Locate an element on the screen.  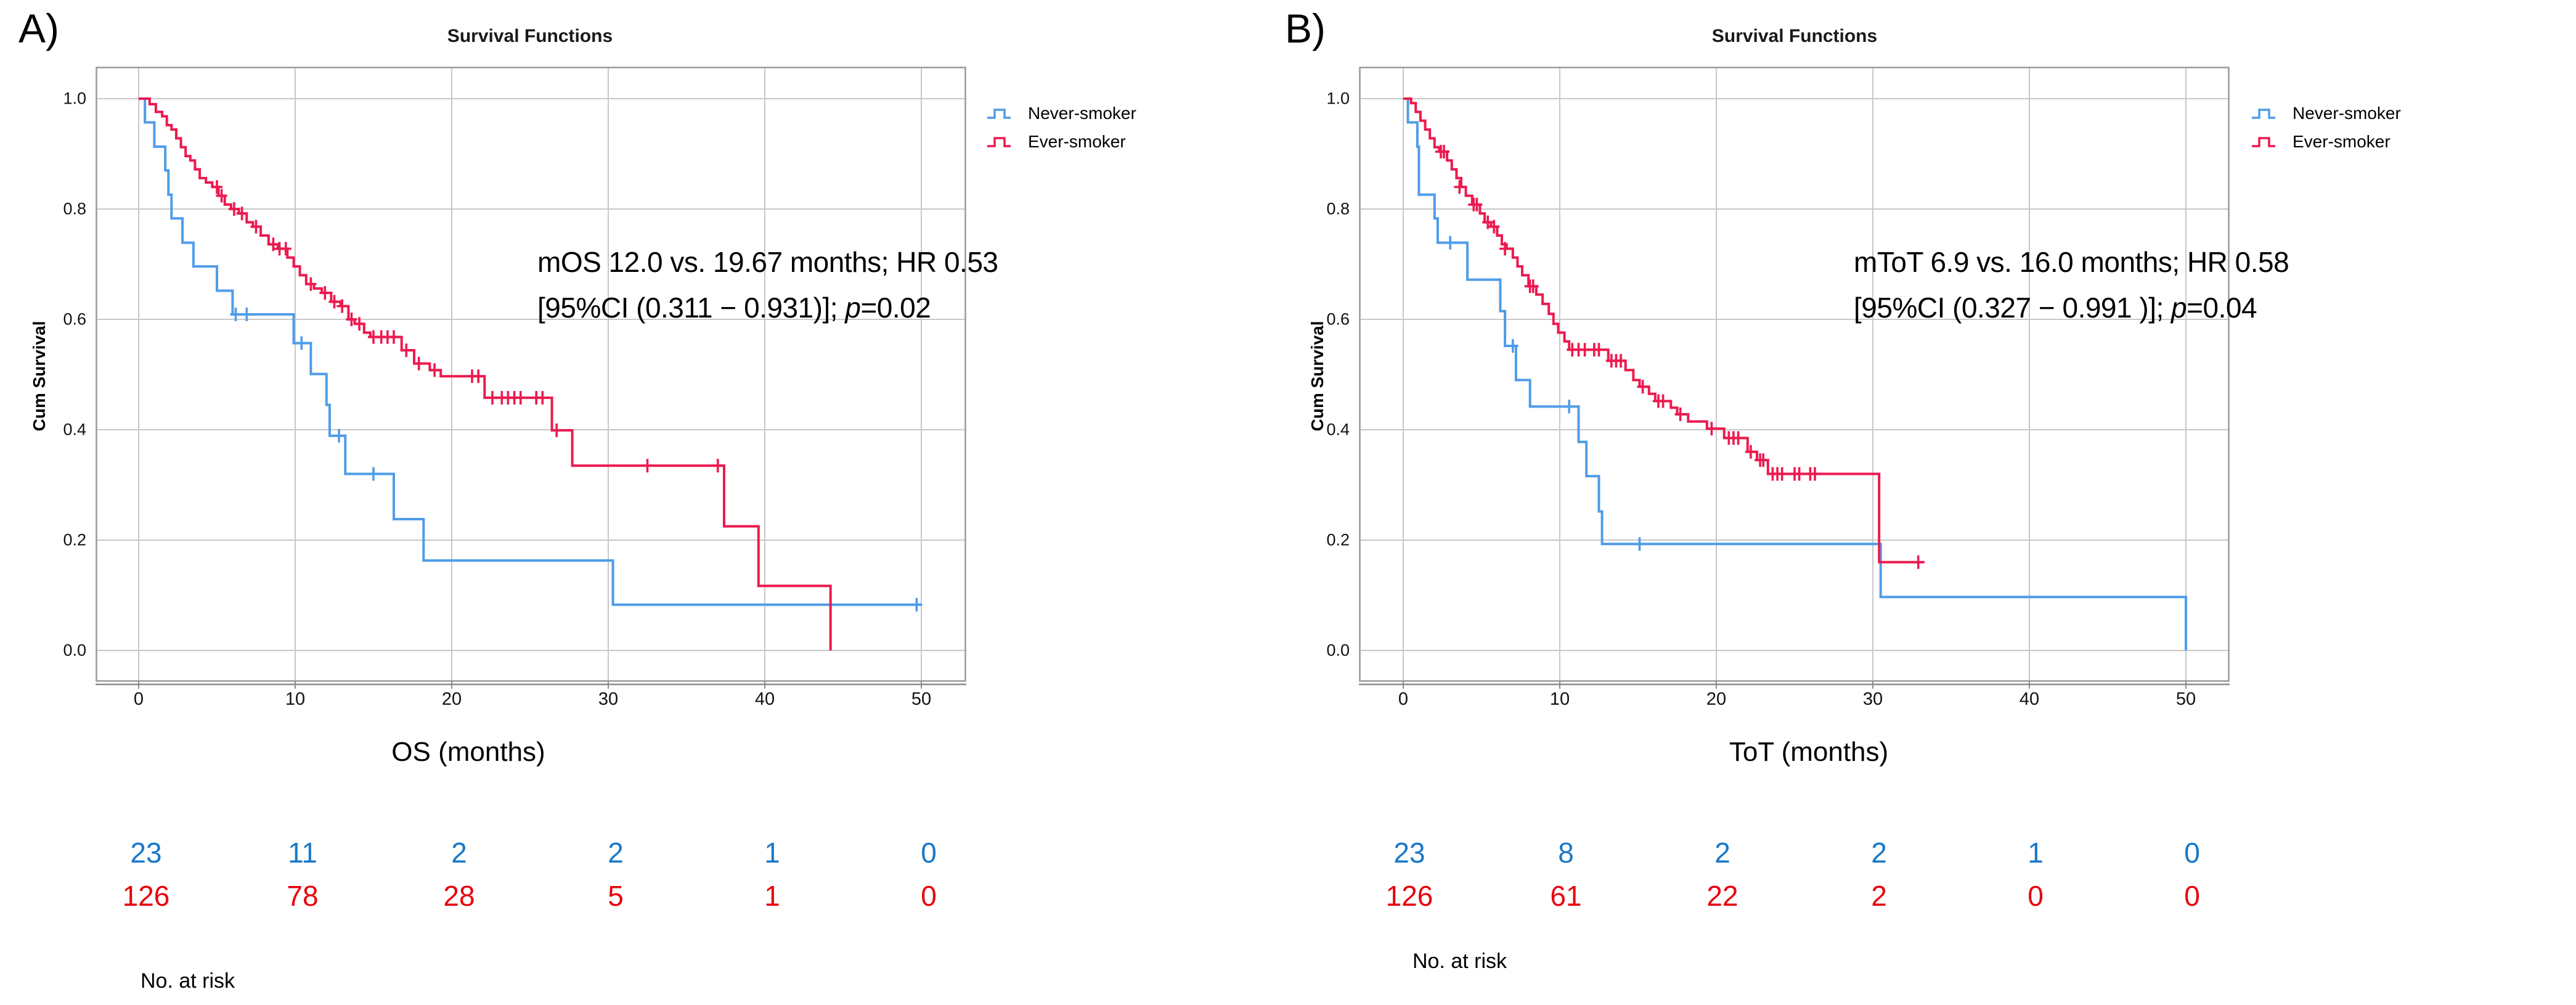
panel-b-xlabel: ToT (months) is located at coordinates (1809, 752).